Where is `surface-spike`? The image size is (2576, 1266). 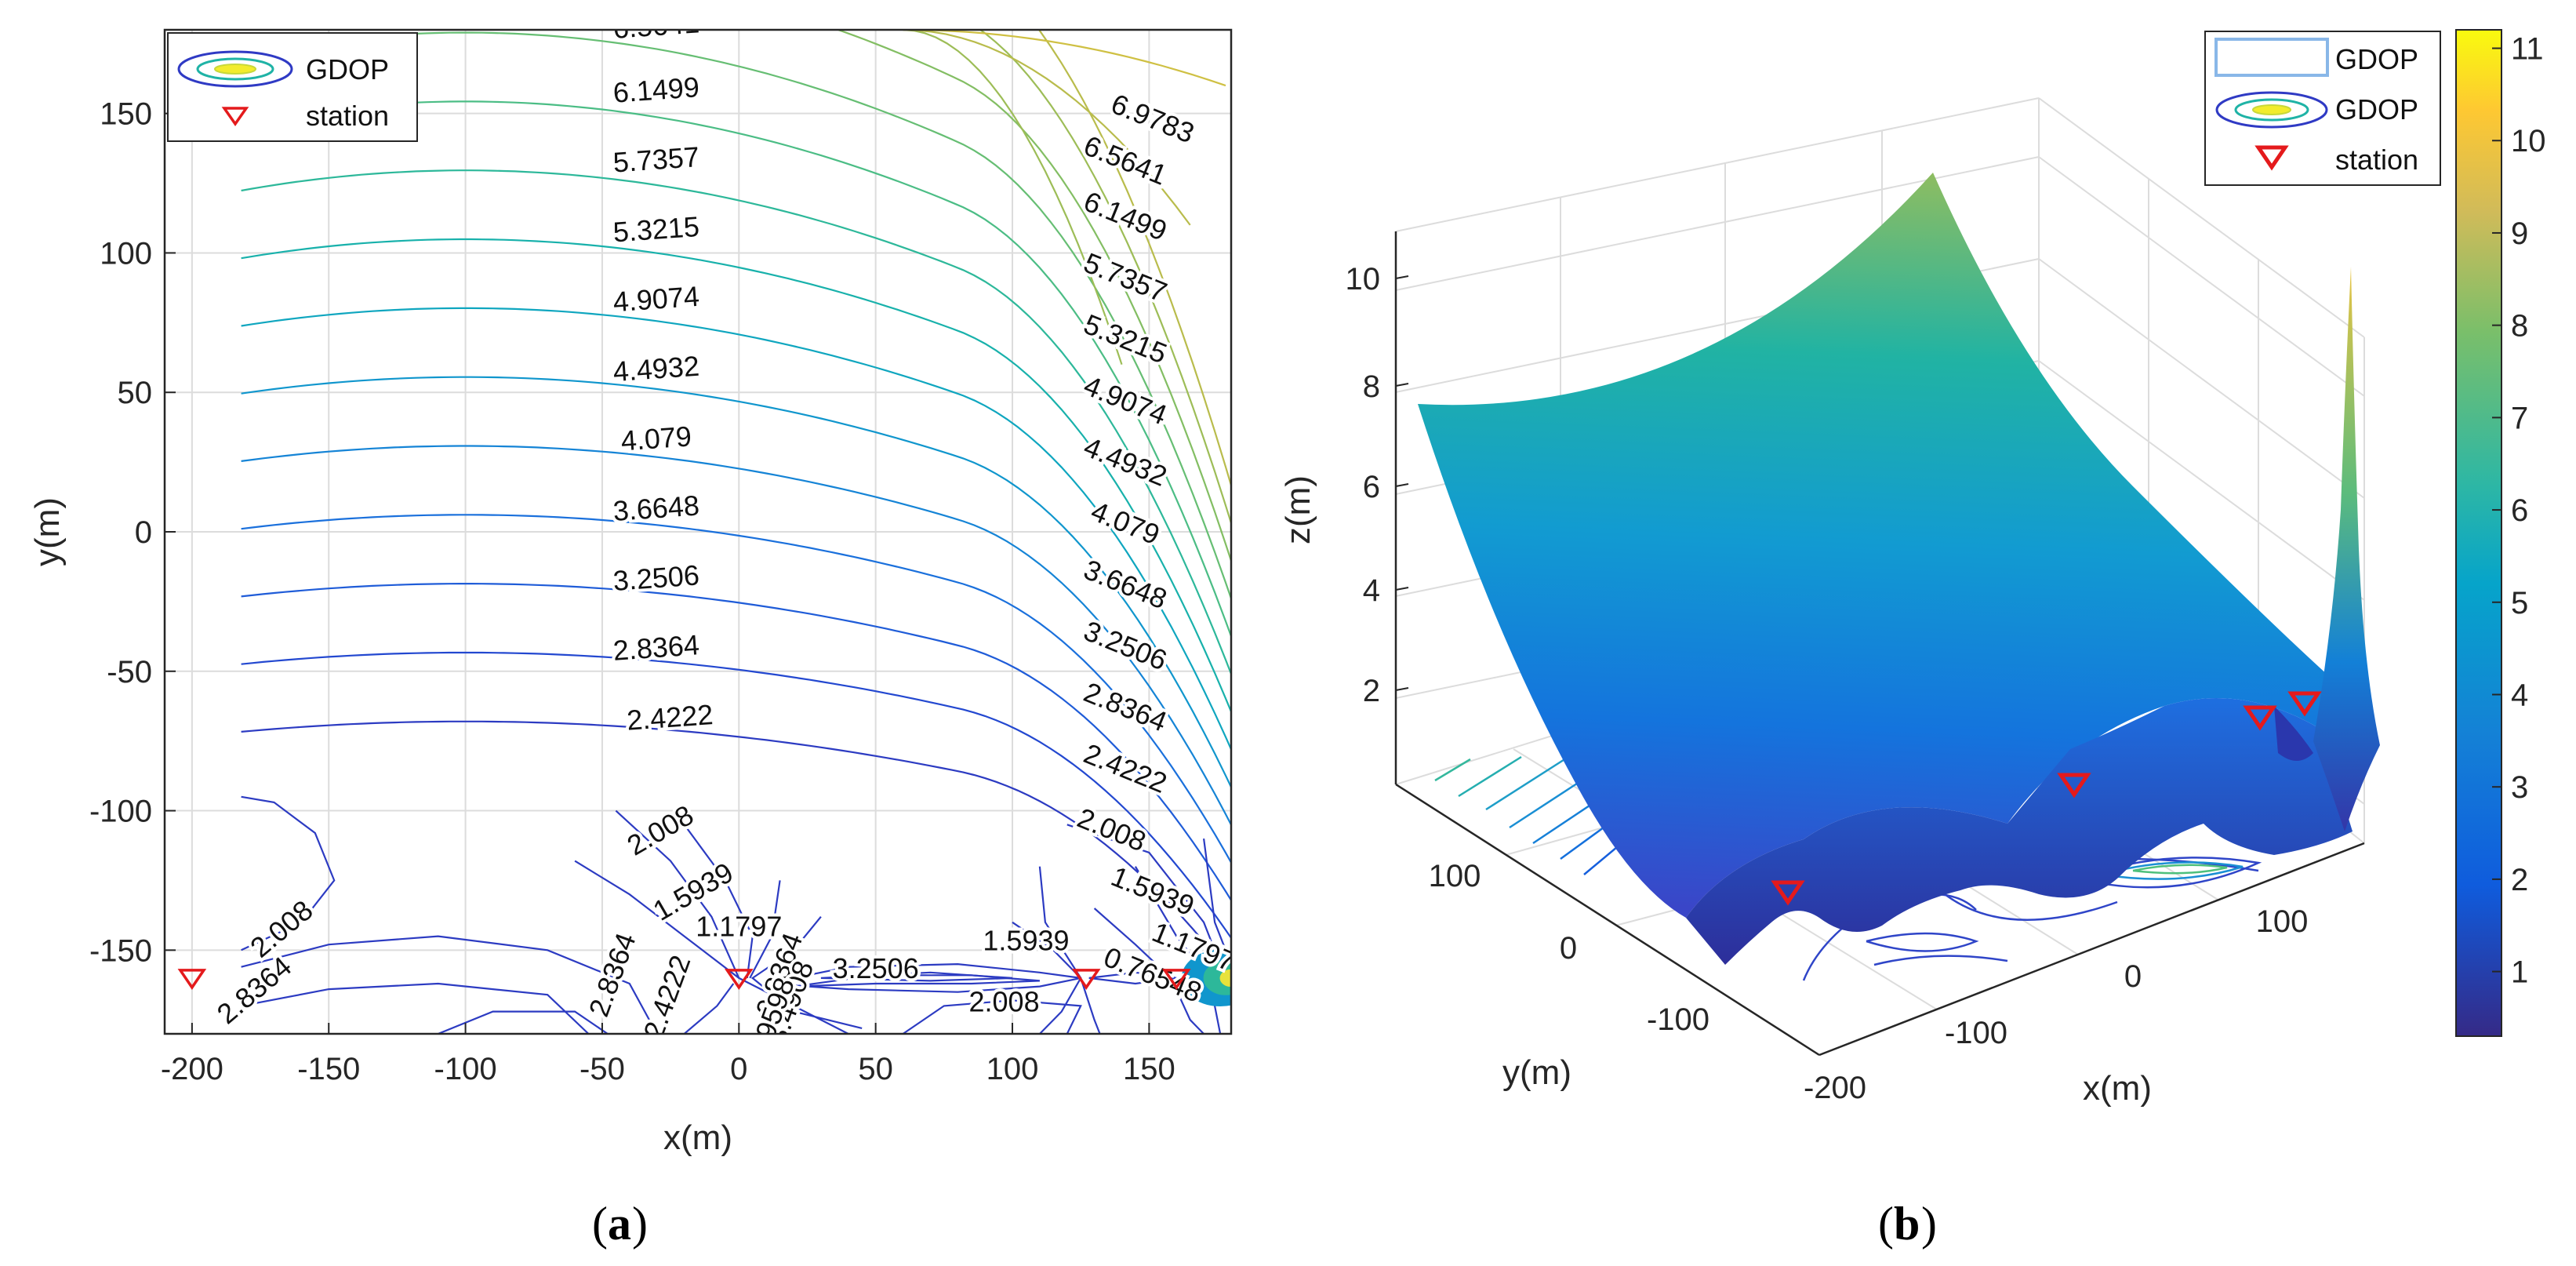 surface-spike is located at coordinates (2346, 549).